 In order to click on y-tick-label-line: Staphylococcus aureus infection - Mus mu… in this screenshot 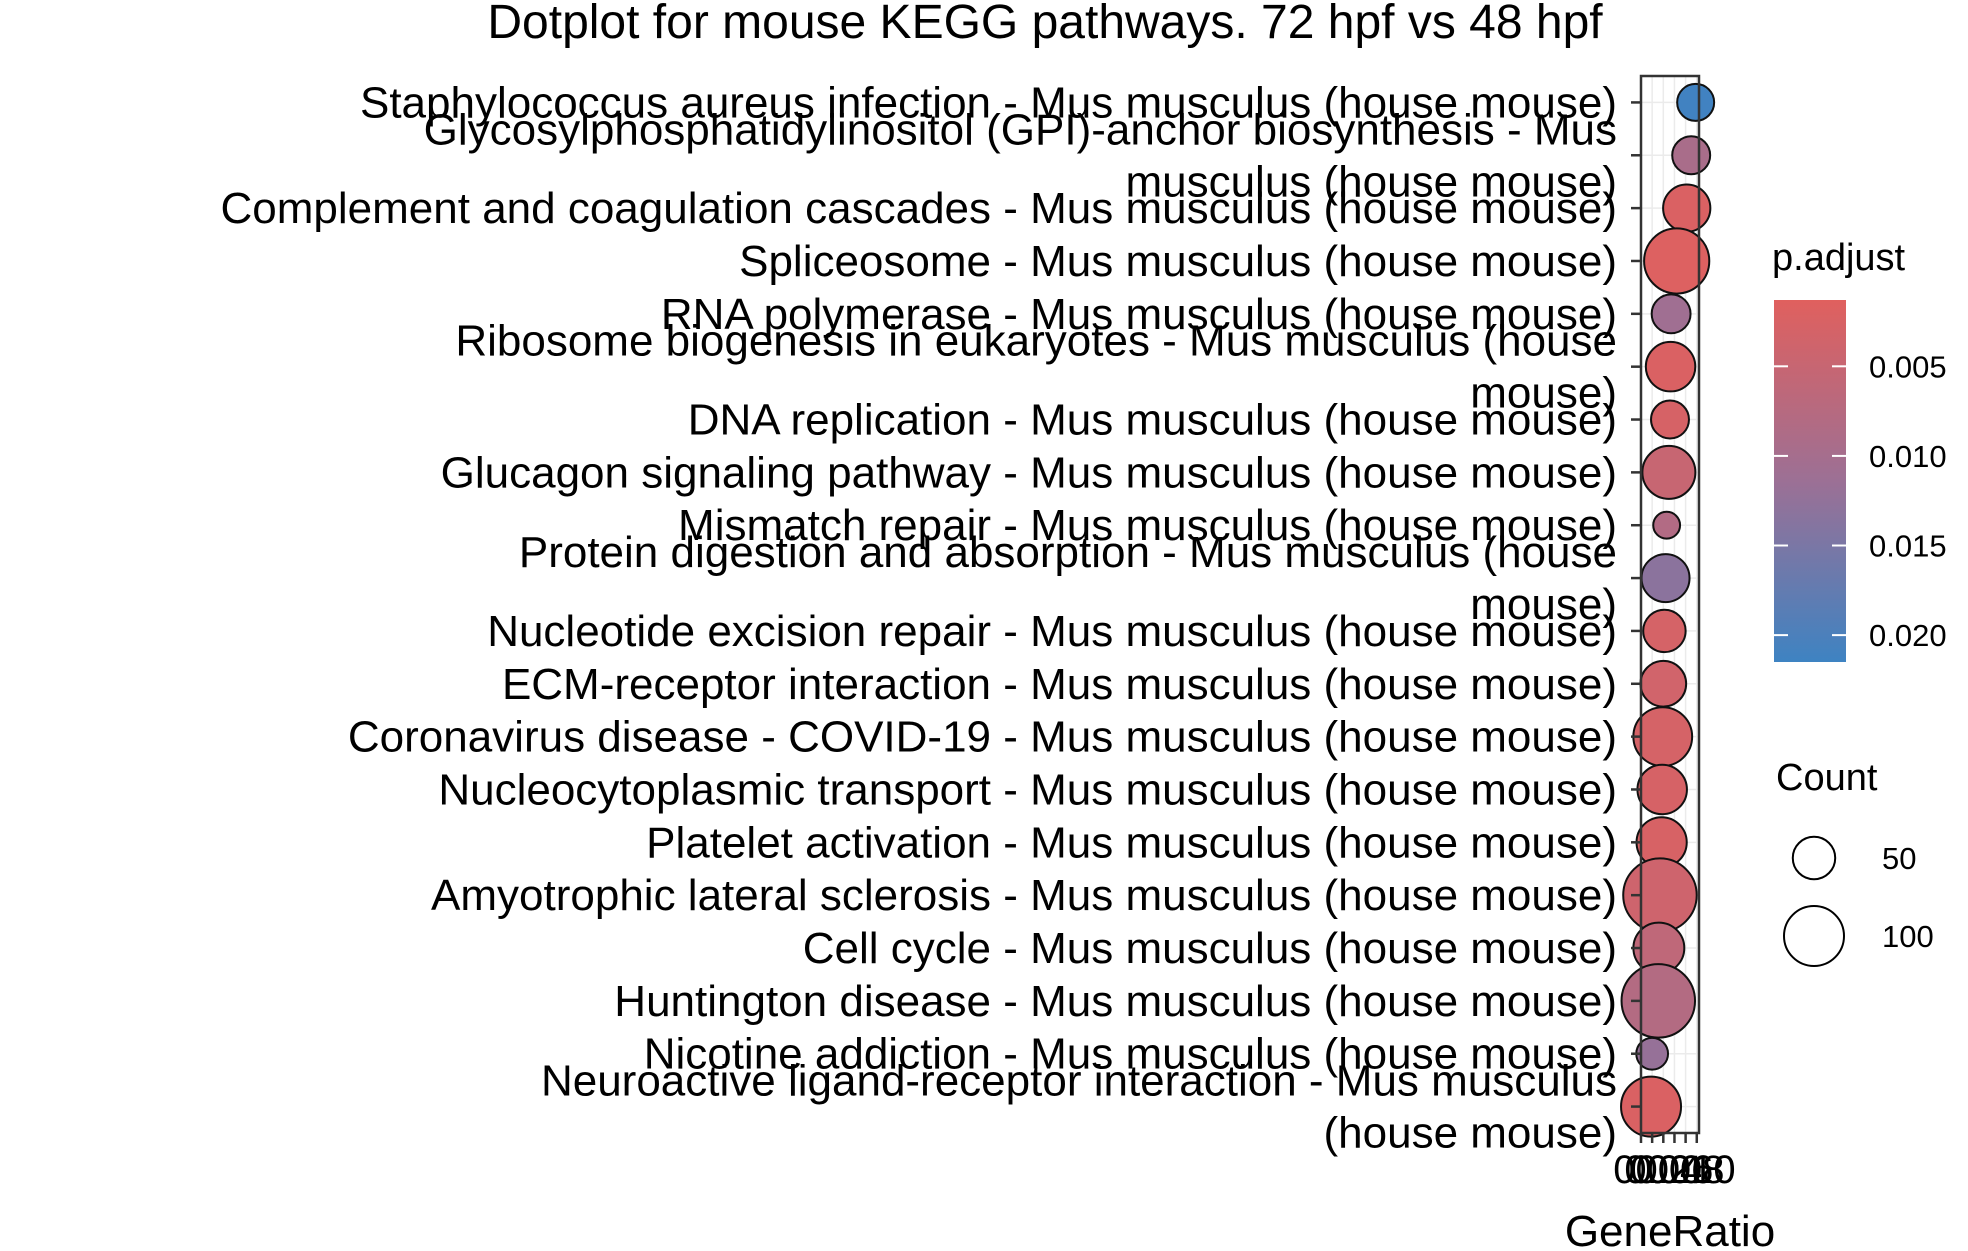, I will do `click(988, 102)`.